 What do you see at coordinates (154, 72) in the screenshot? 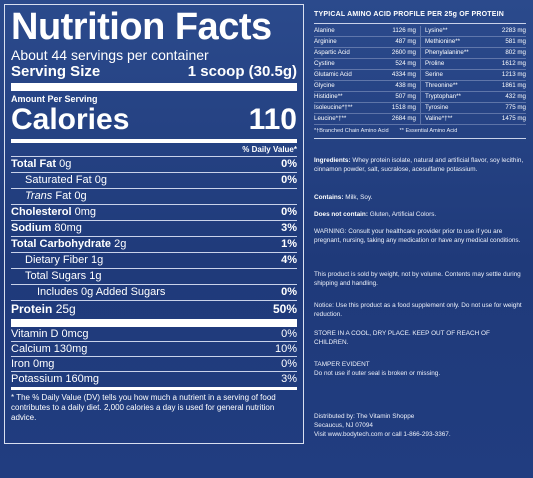
I see `serving-size-row: Serving Size 1 scoop (30.5g)` at bounding box center [154, 72].